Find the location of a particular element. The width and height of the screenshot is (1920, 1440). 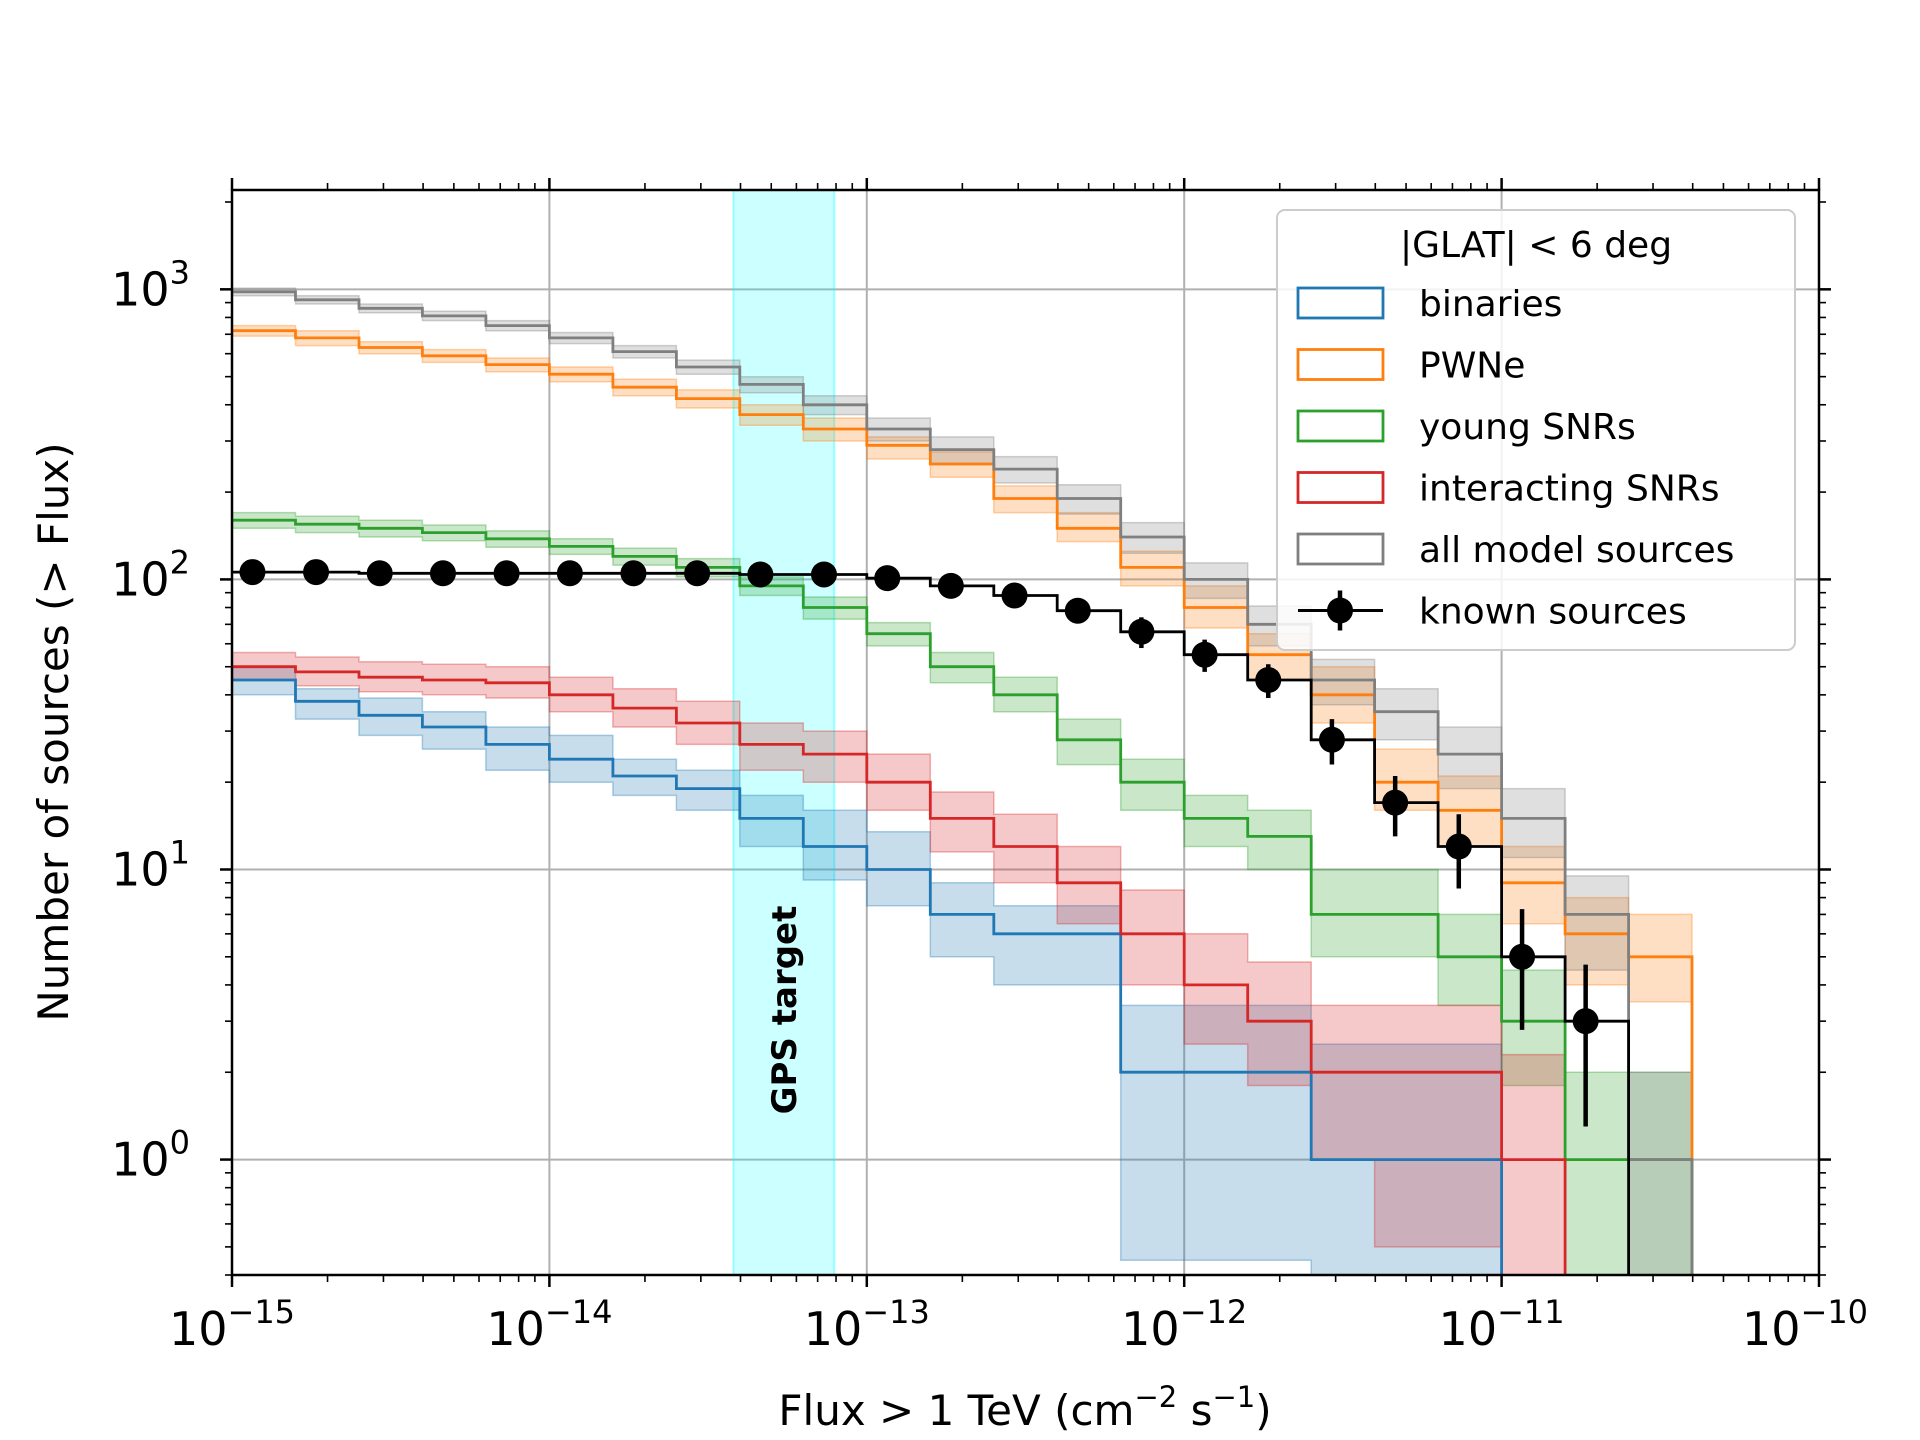

y-tick-label: 10¹ is located at coordinates (150, 864).